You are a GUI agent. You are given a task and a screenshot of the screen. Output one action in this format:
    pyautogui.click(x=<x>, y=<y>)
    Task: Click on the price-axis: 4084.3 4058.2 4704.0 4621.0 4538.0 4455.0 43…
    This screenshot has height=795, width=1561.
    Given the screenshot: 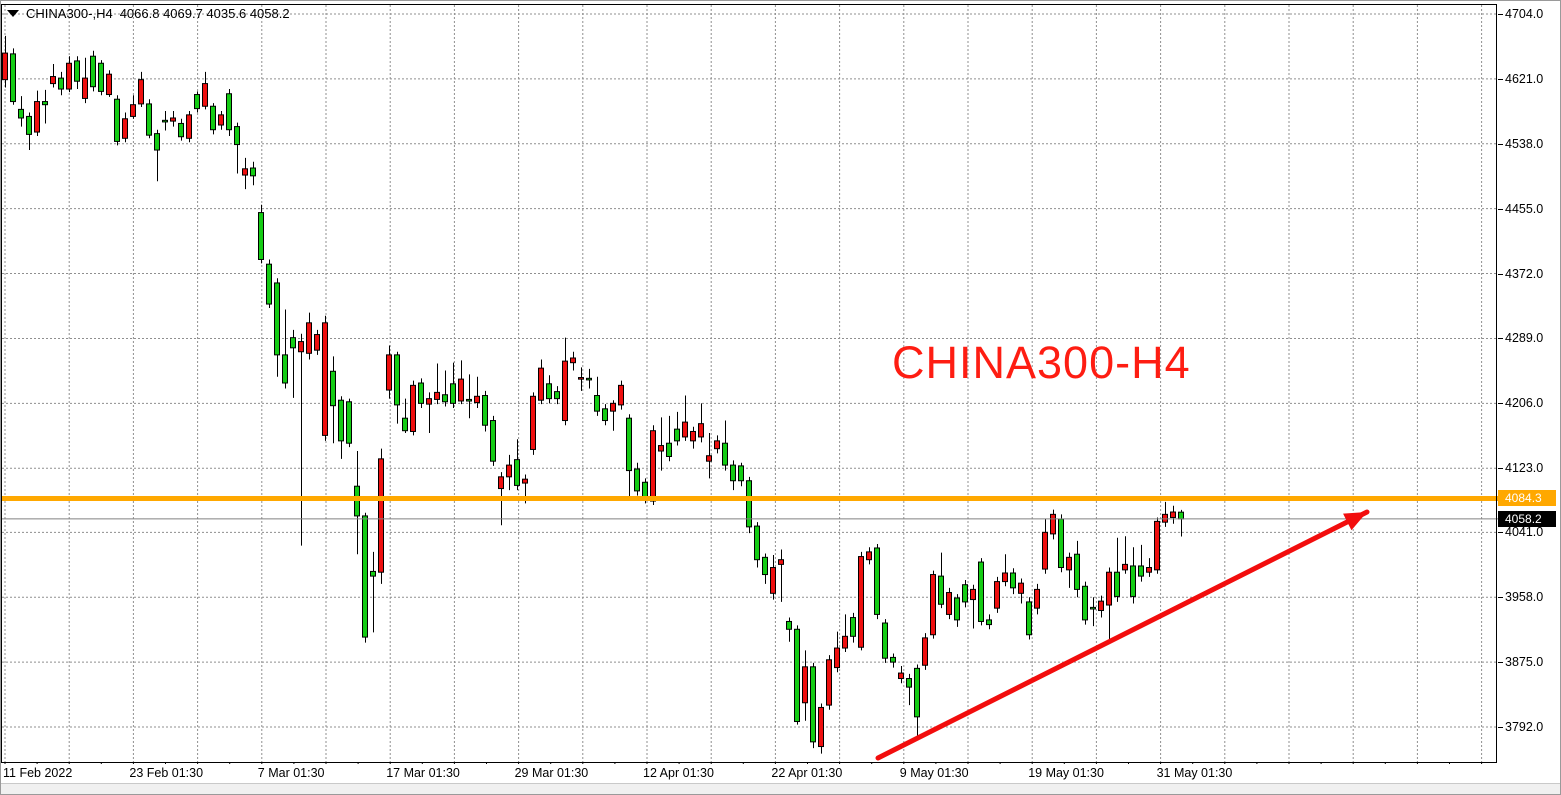 What is the action you would take?
    pyautogui.click(x=1529, y=382)
    